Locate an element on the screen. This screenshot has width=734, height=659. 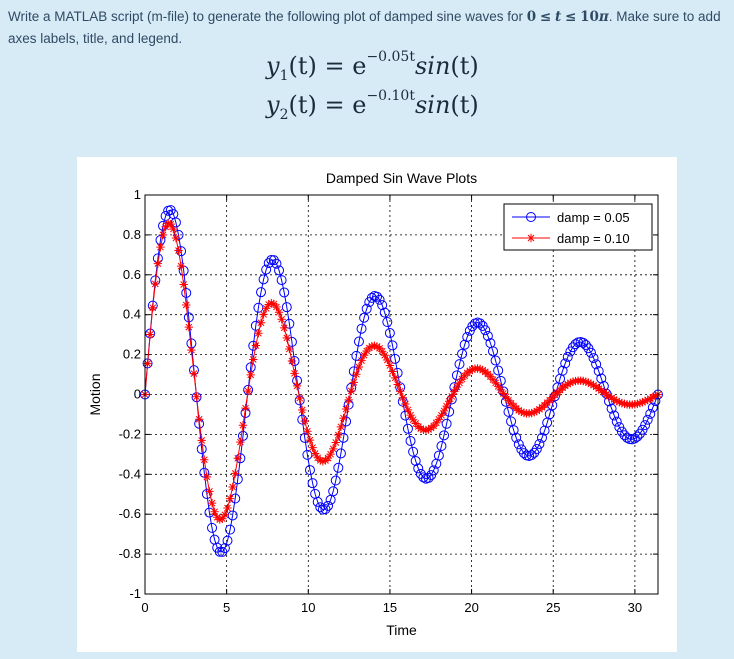
legend-box is located at coordinates (578, 227).